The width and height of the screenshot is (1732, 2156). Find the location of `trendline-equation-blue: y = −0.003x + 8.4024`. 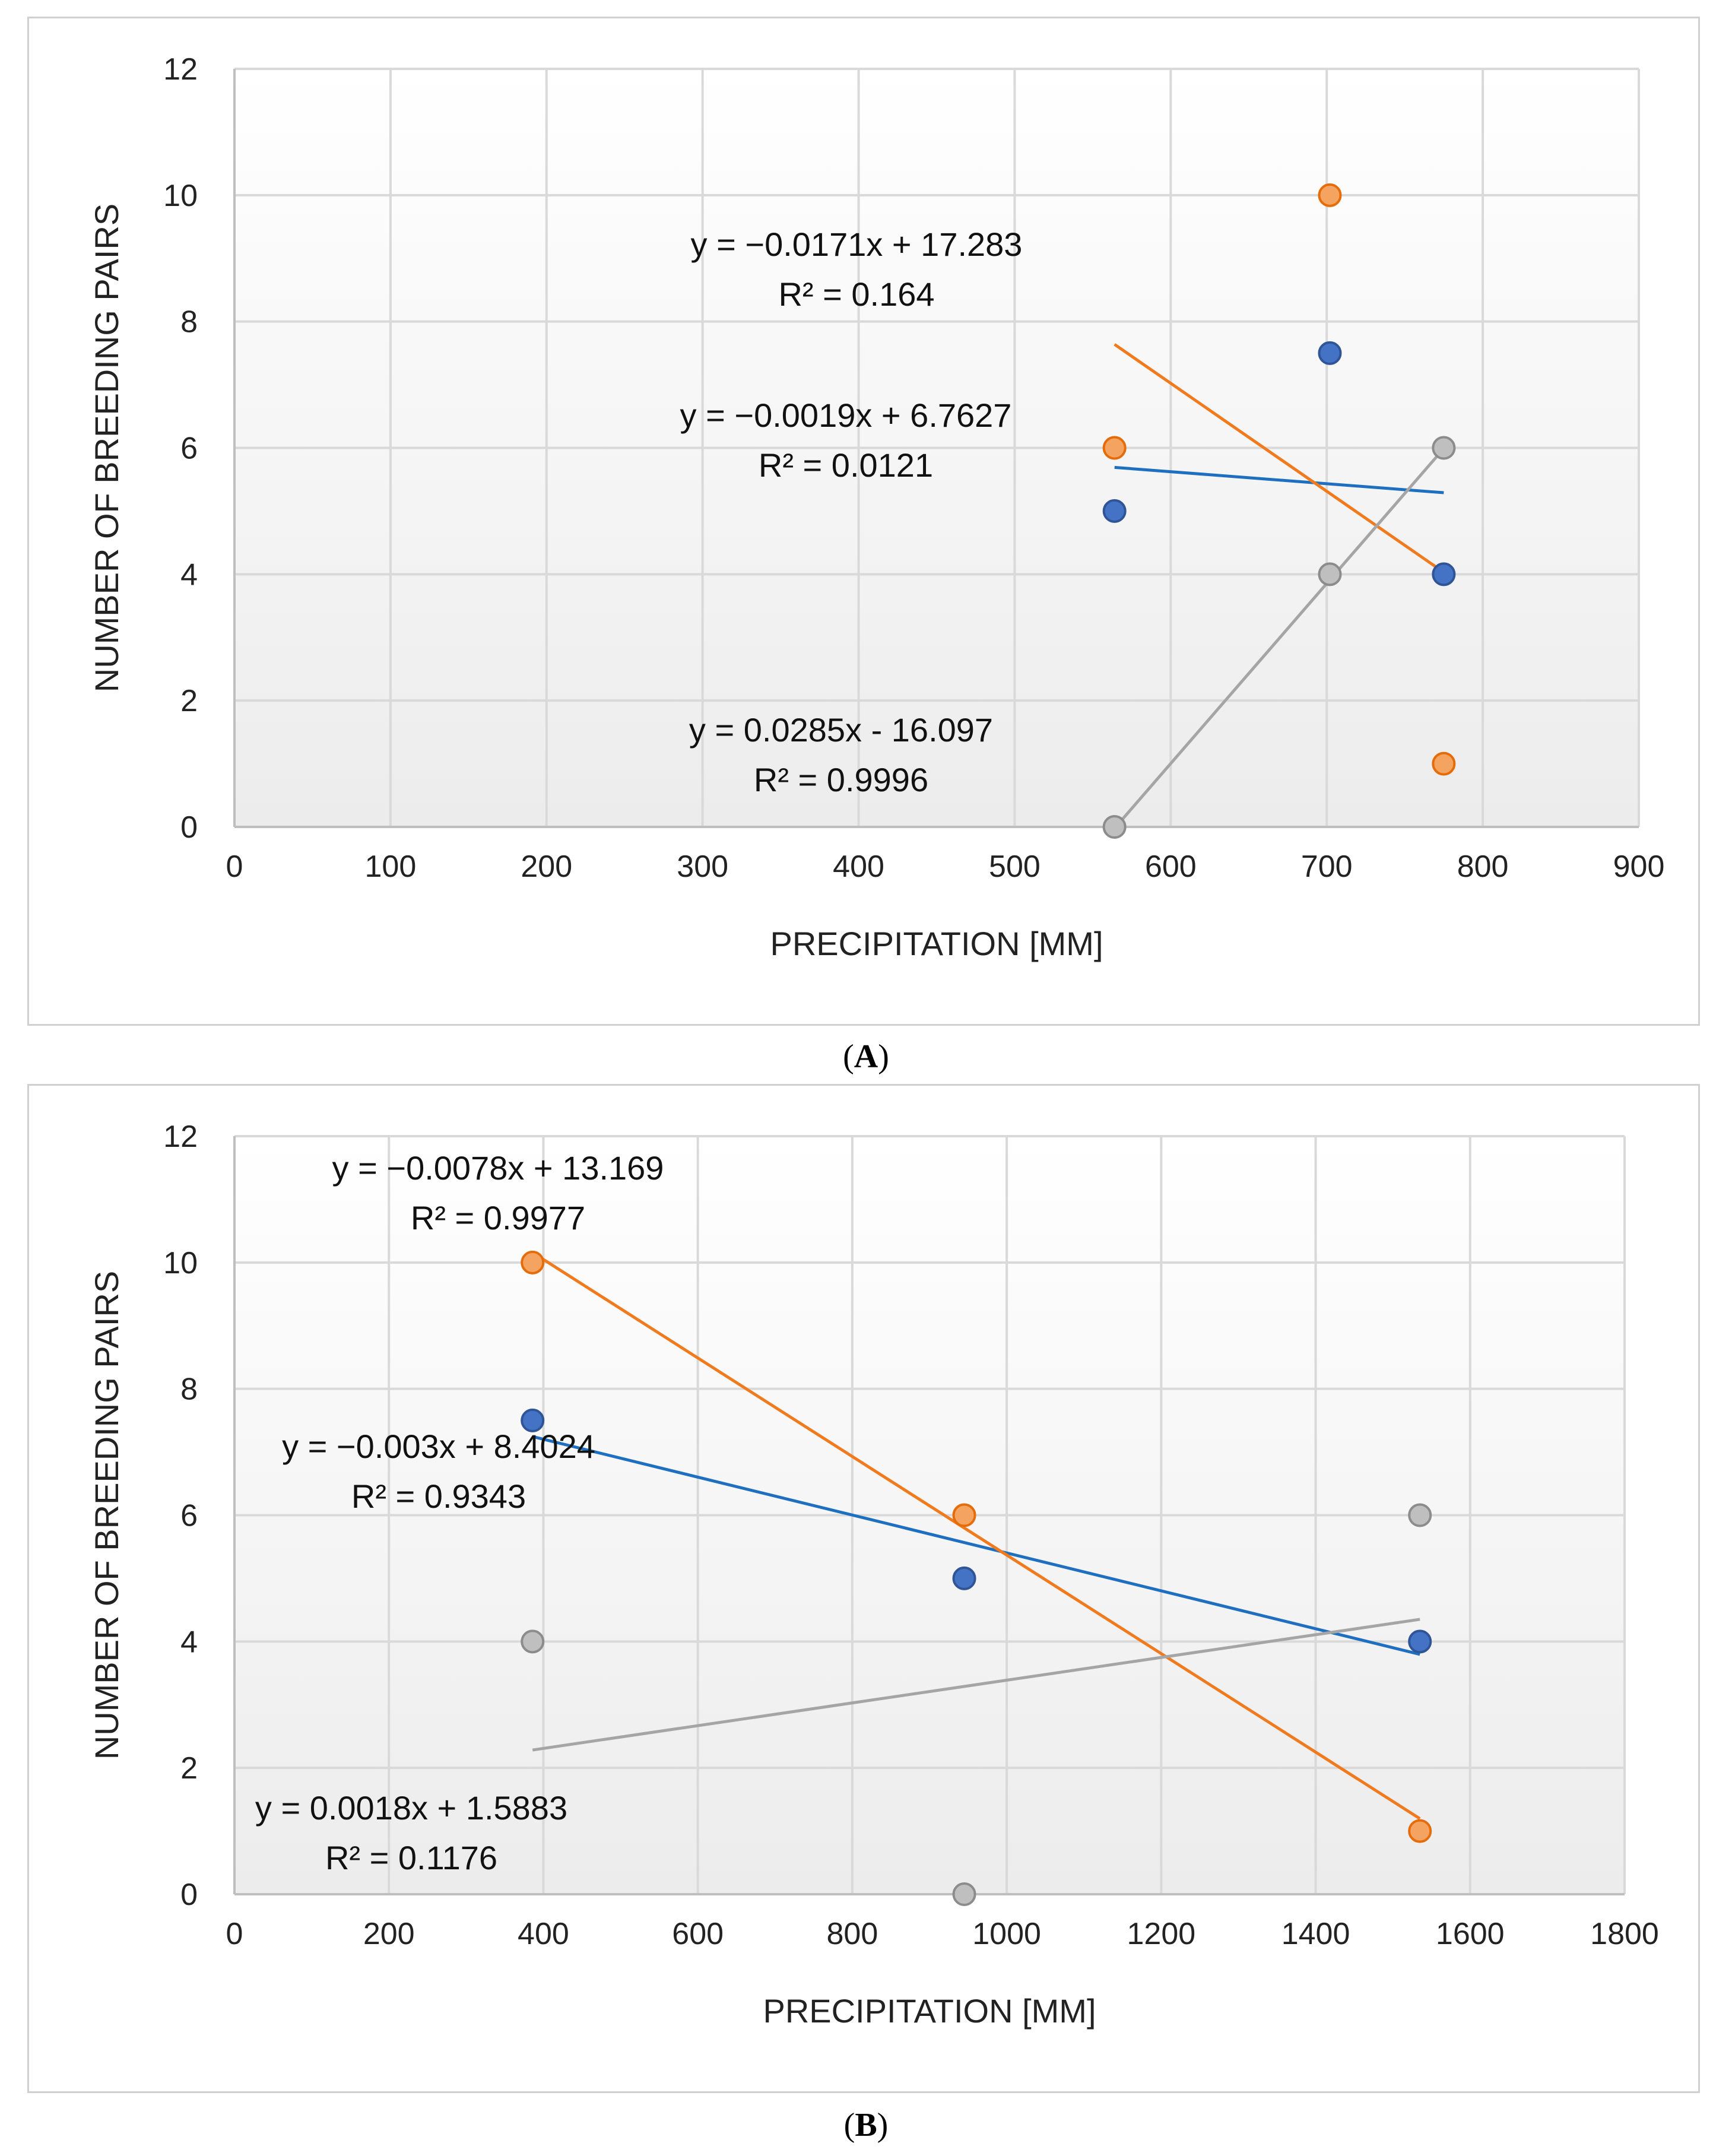

trendline-equation-blue: y = −0.003x + 8.4024 is located at coordinates (438, 1447).